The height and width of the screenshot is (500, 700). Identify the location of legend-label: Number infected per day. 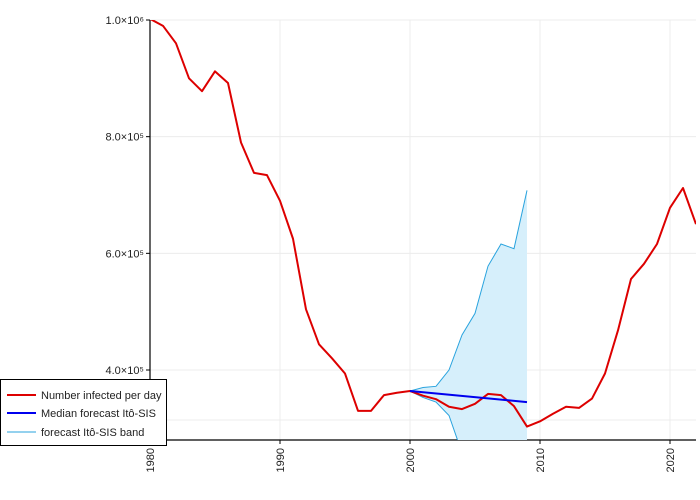
(101, 396).